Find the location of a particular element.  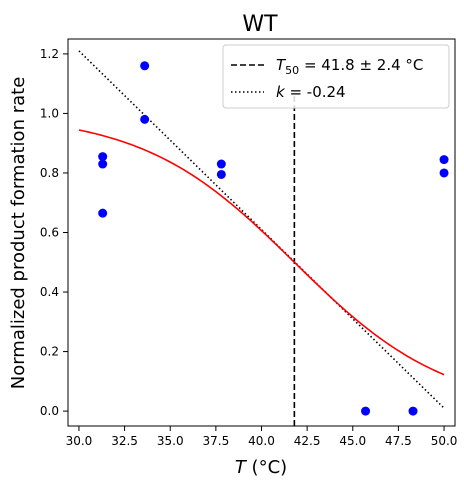

x-axis-ticks: 30.0 32.5 35.0 37.5 40.0 42.5 45.0 47.5 50.0 is located at coordinates (262, 437).